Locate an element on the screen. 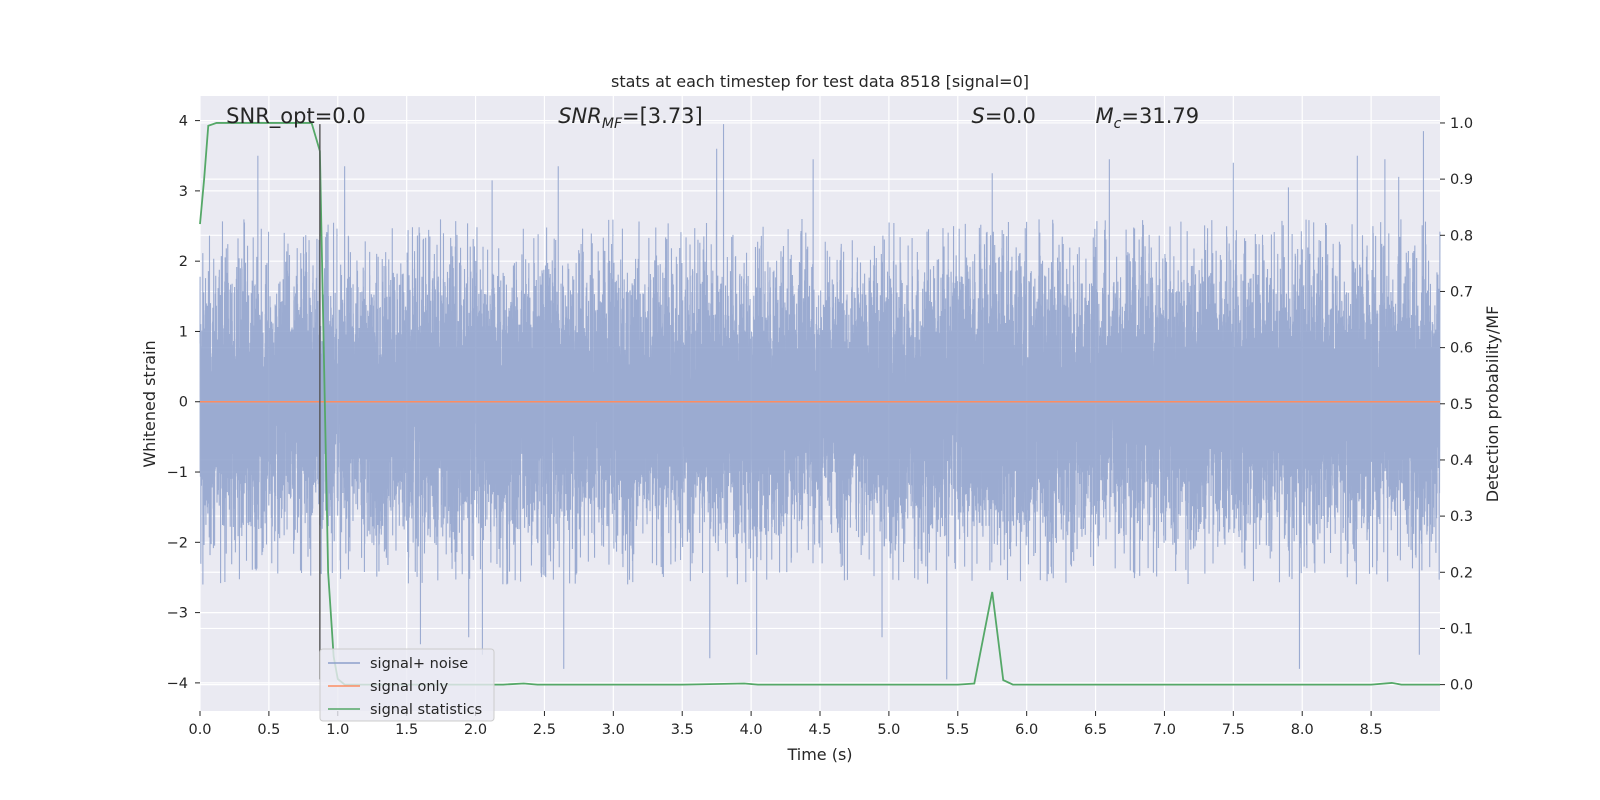 This screenshot has width=1600, height=800. annotation-2: S=0.0 is located at coordinates (1004, 116).